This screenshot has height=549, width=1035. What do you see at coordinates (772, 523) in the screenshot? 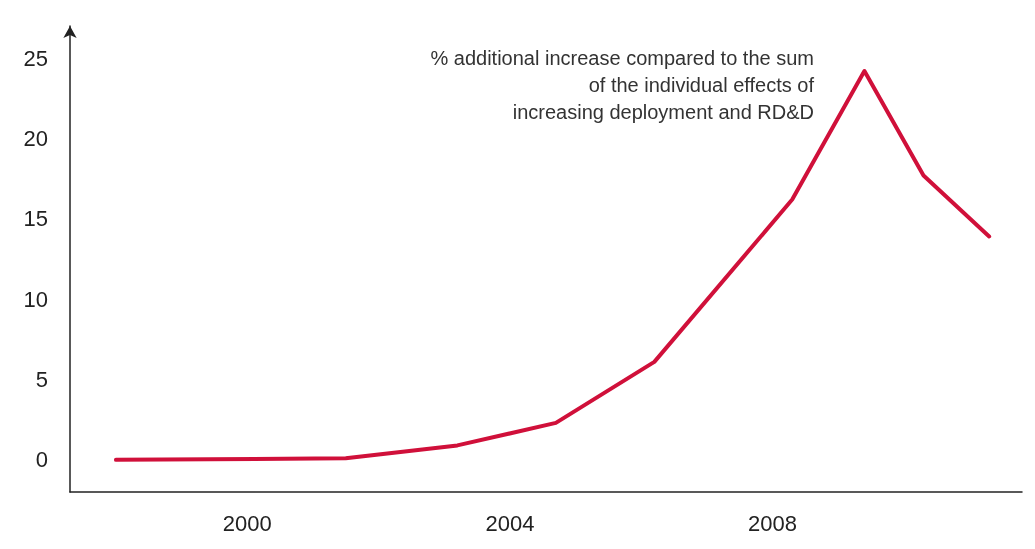
I see `x-tick-label: 2008` at bounding box center [772, 523].